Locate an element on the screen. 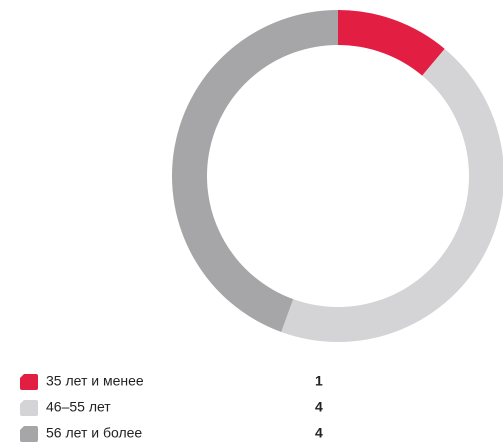  legend-label: 35 лет и менее is located at coordinates (95, 381).